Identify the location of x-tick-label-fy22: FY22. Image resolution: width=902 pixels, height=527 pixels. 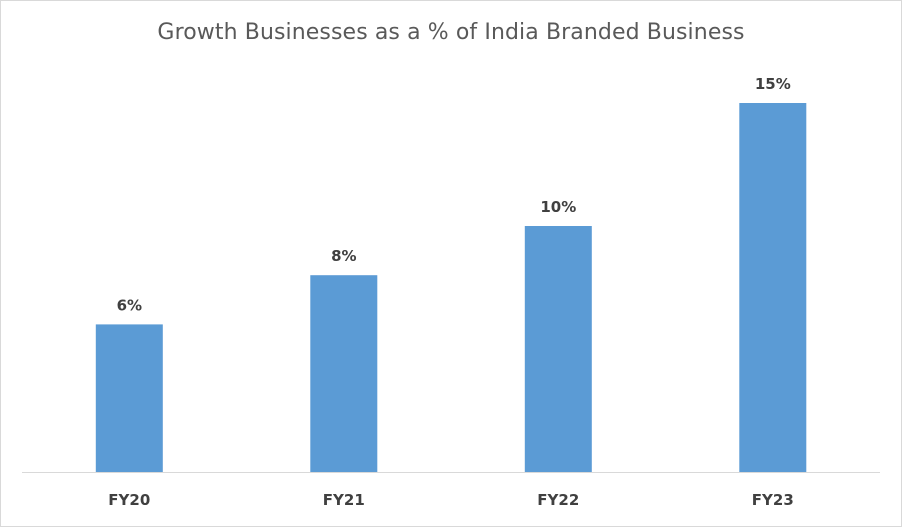
(558, 500).